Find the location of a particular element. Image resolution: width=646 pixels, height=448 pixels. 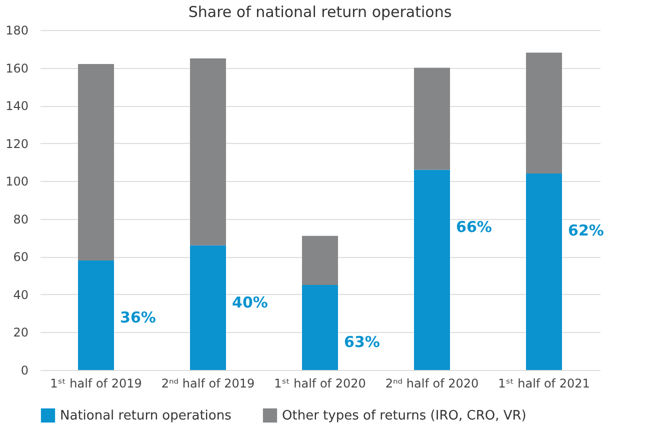

legend-label: National return operations is located at coordinates (146, 416).